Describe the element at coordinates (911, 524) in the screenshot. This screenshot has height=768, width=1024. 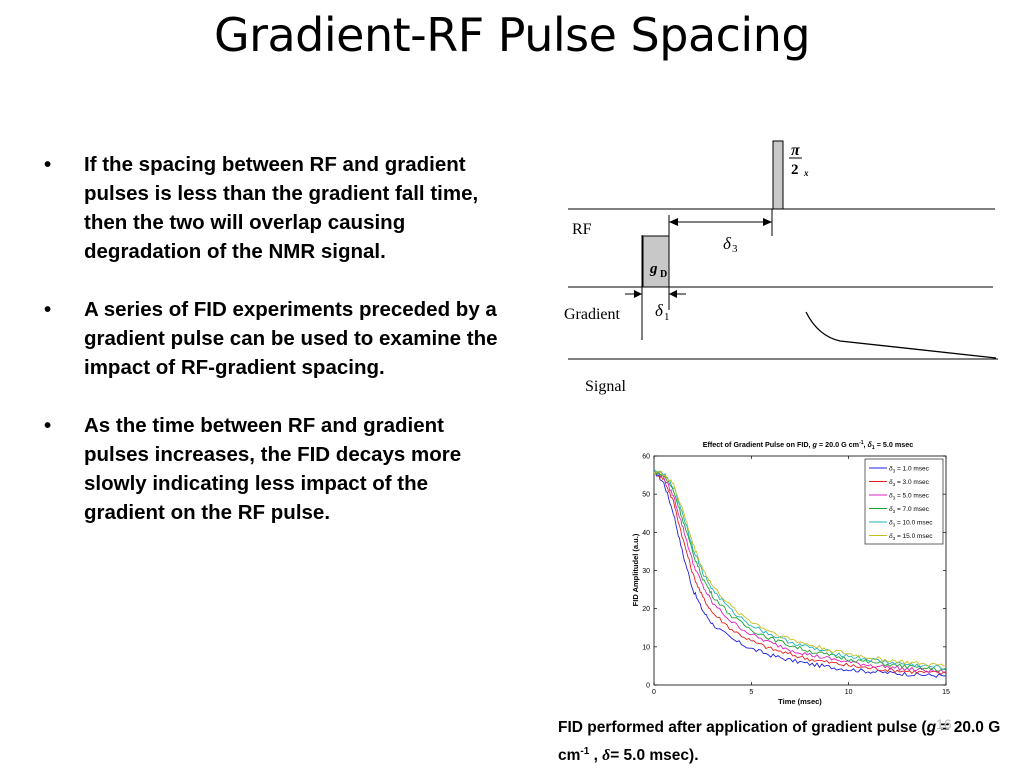
I see `legend-entry: δ3 = 10.0 msec` at that location.